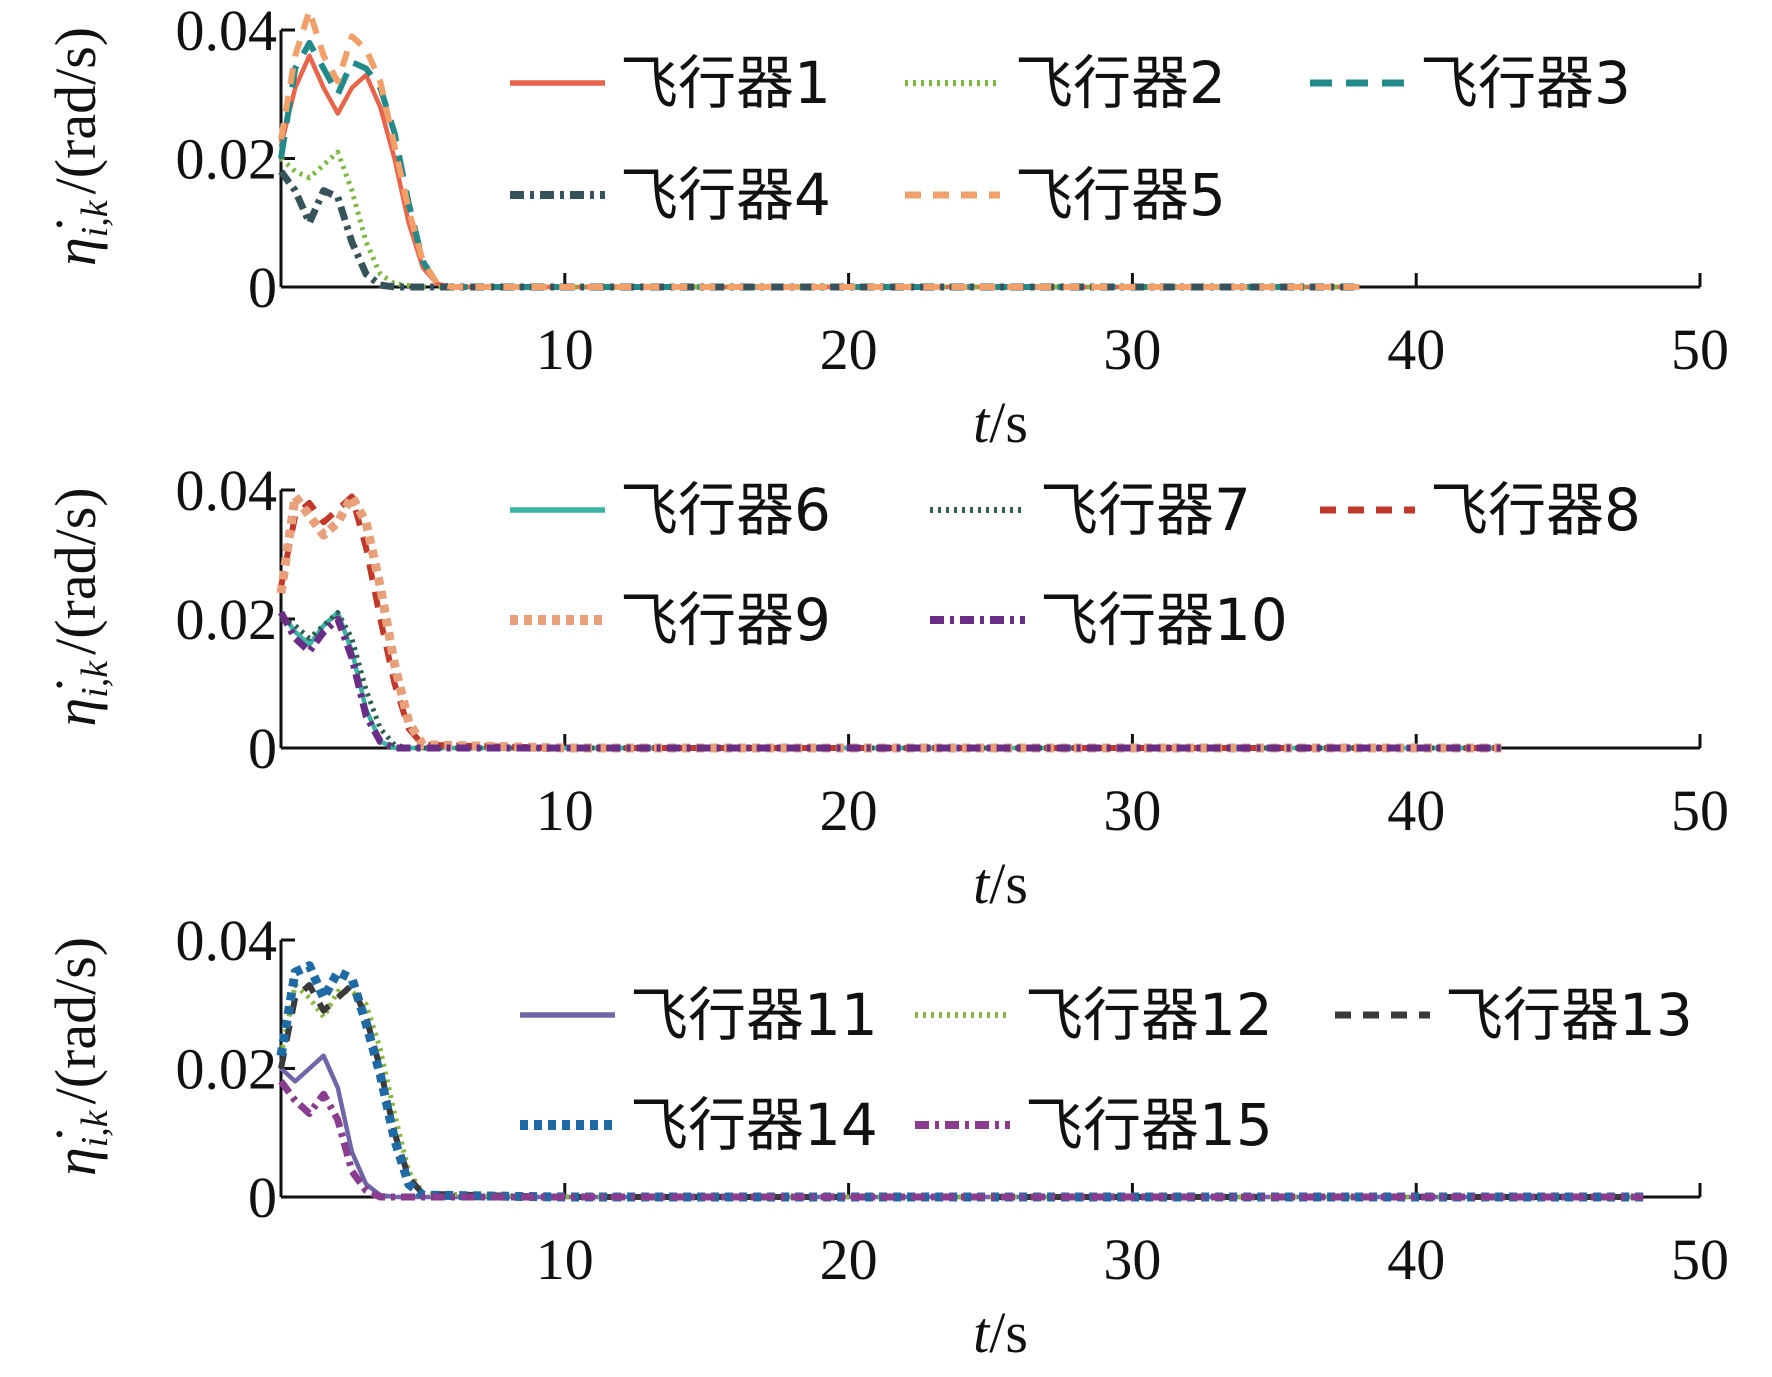 The width and height of the screenshot is (1772, 1377). What do you see at coordinates (1070, 139) in the screenshot?
I see `legend: 飞行器1 飞行器2 飞行器3 飞行器4 飞行器5` at bounding box center [1070, 139].